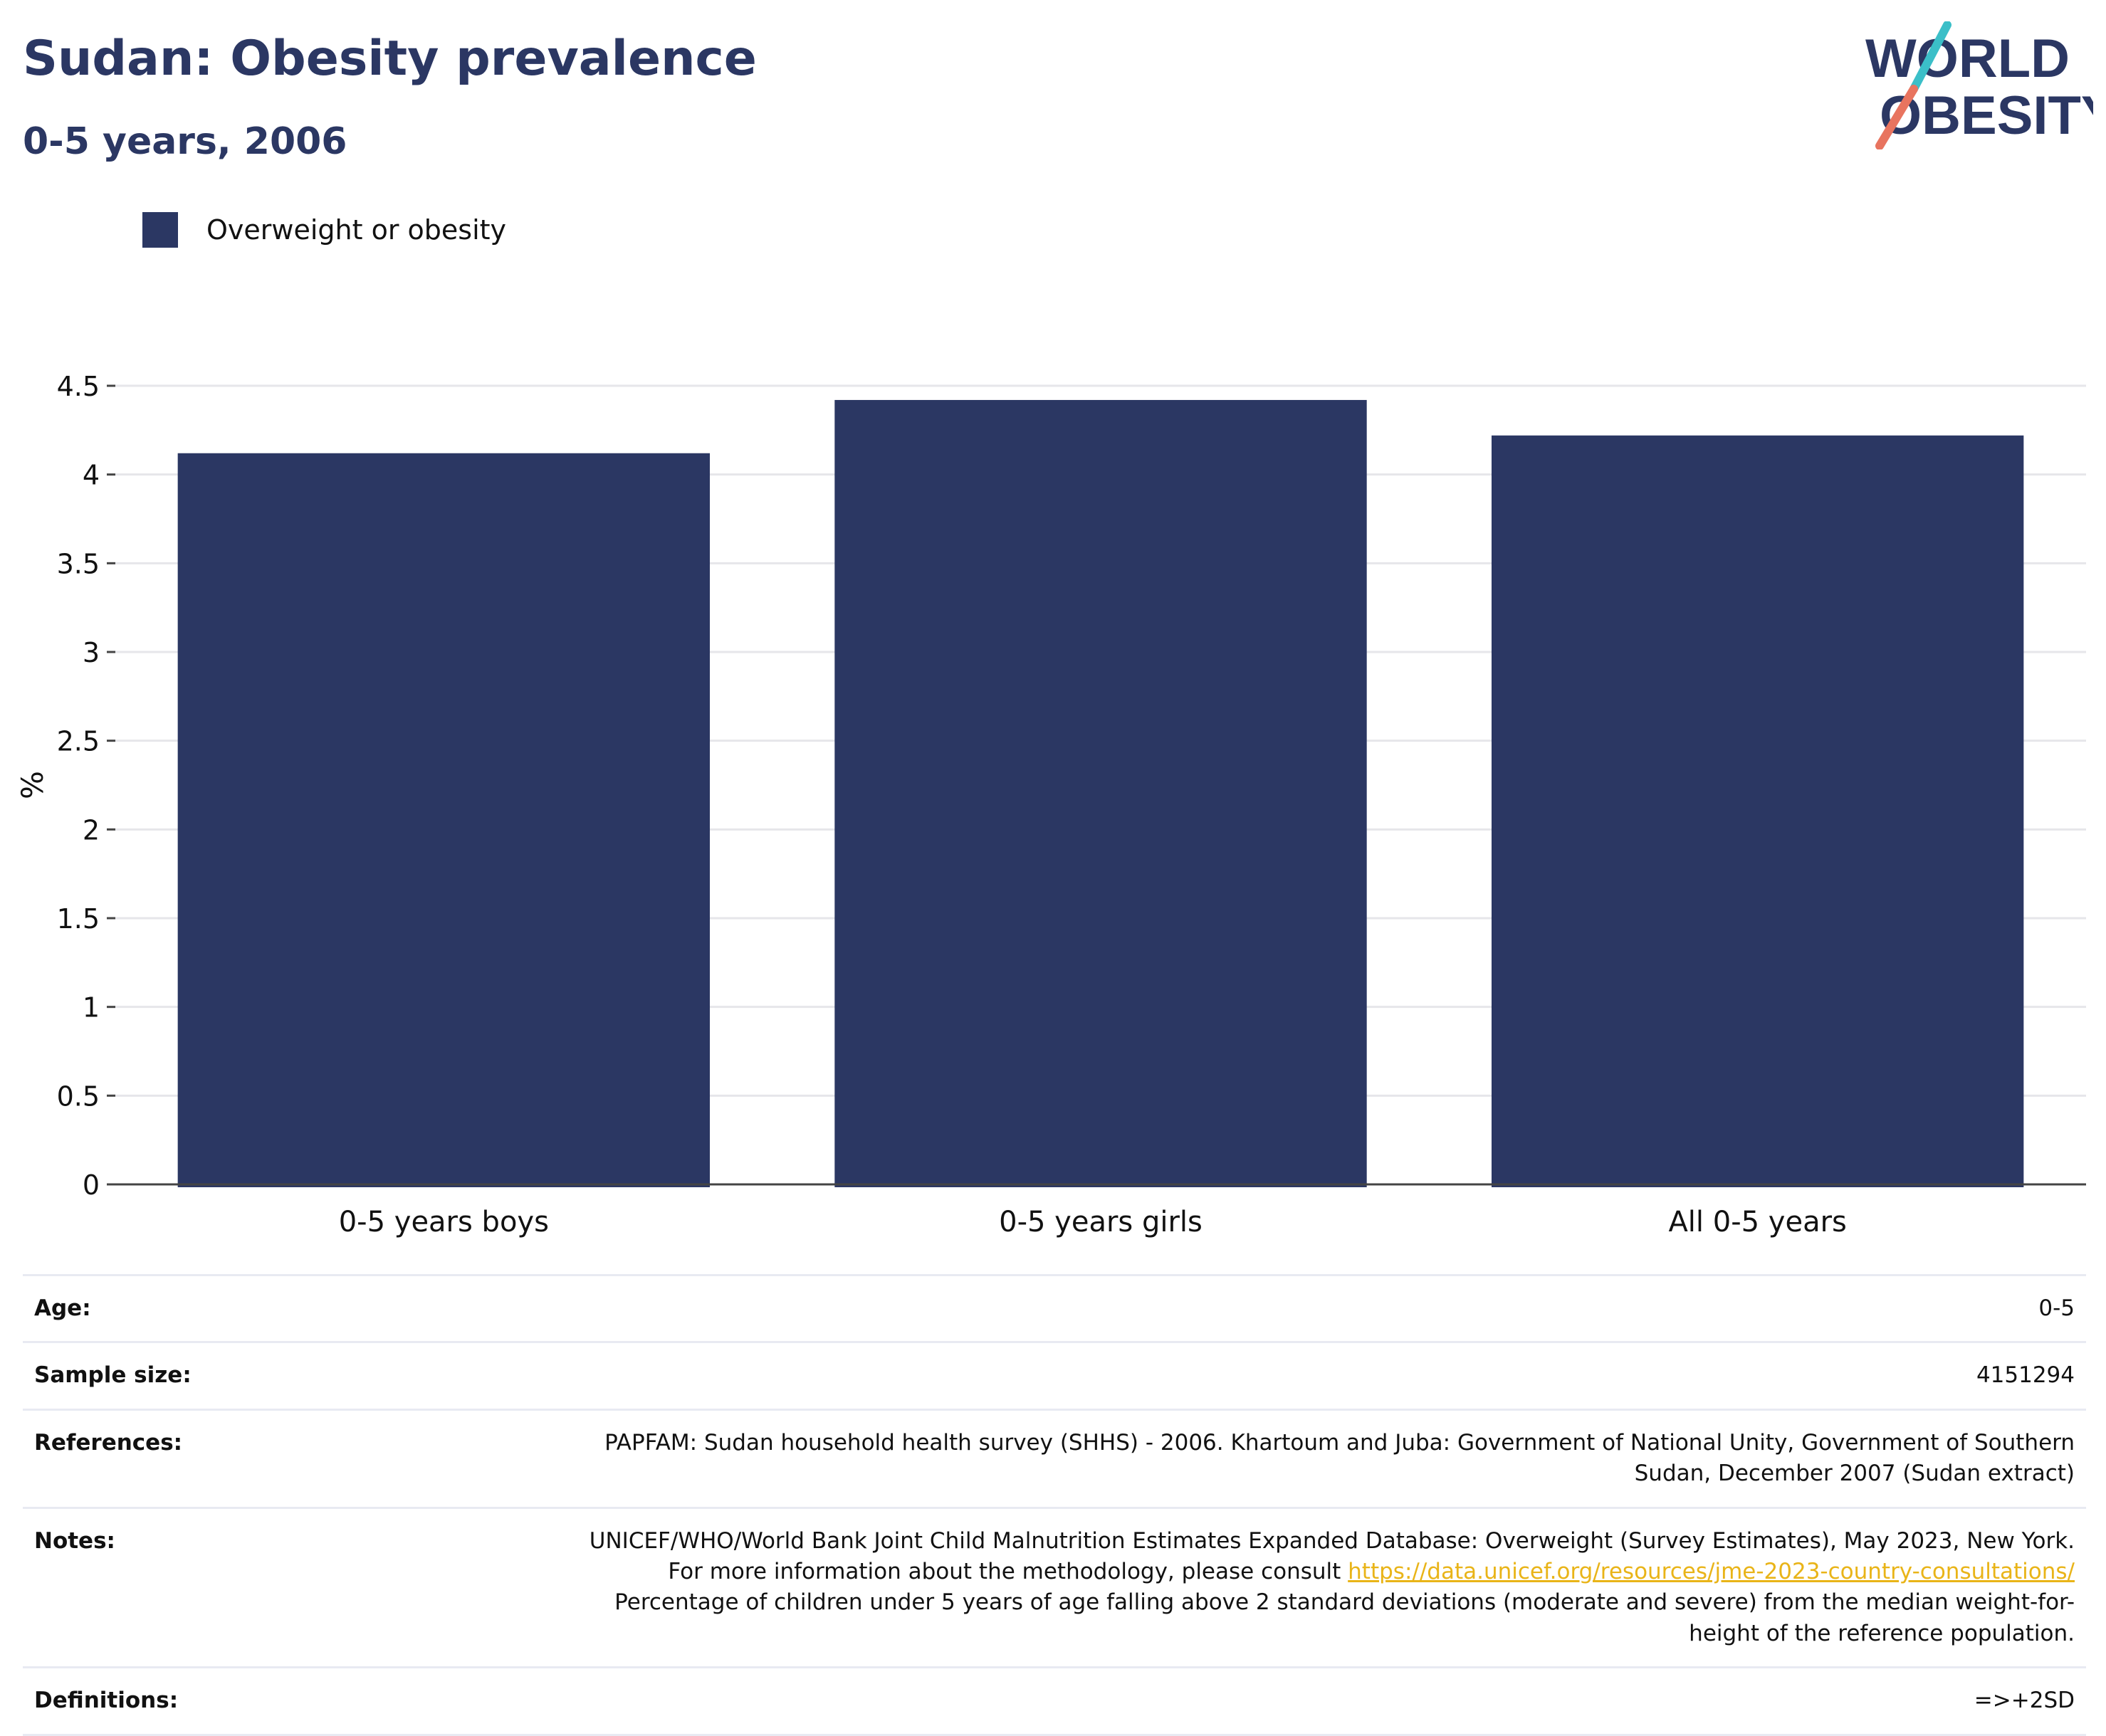 The width and height of the screenshot is (2106, 1736). I want to click on y-tick-label: 3, so click(92, 652).